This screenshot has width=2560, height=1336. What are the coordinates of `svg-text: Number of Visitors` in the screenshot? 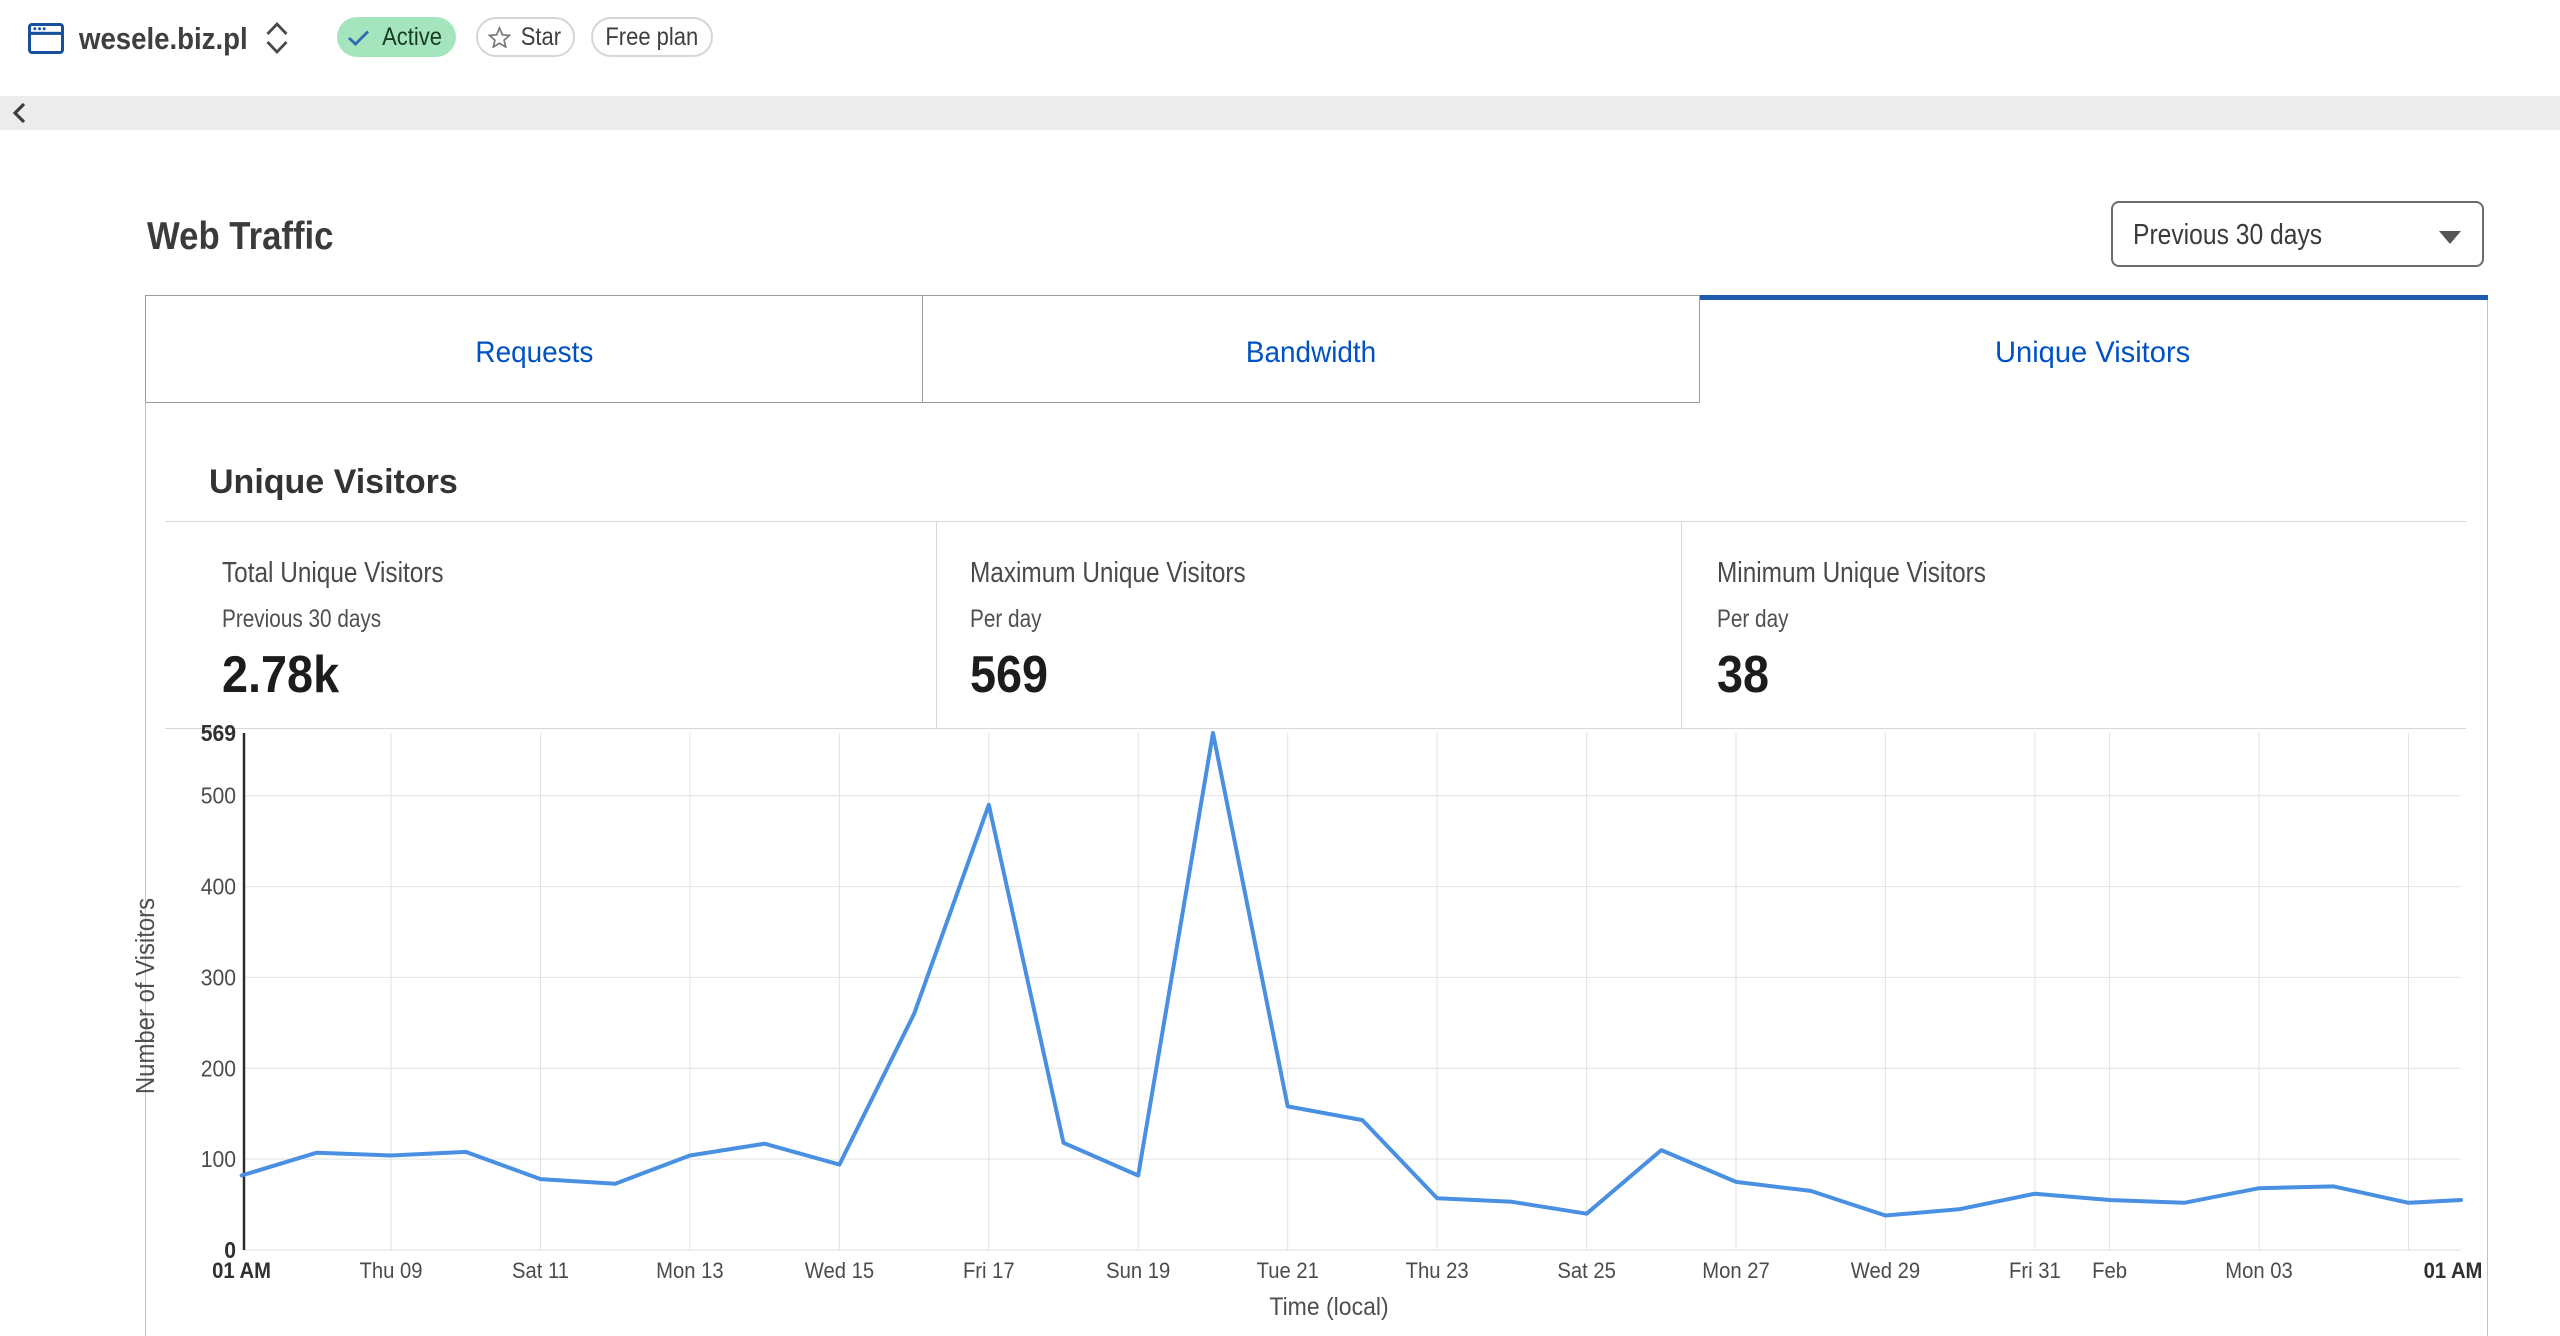 It's located at (145, 996).